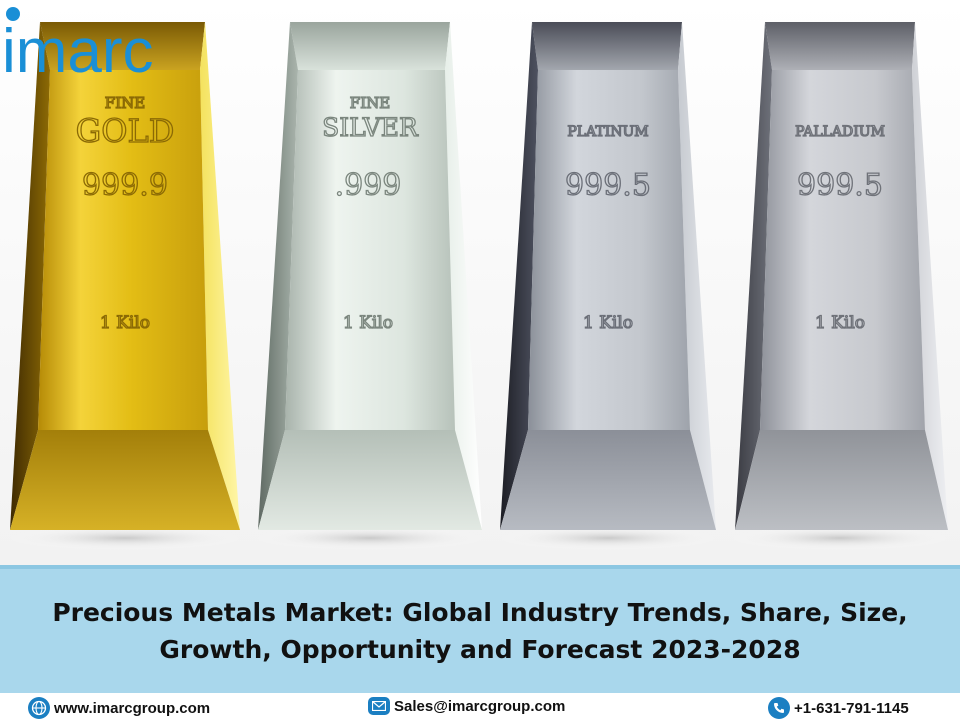 The image size is (960, 720). I want to click on email-contact: Sales@imarcgroup.com, so click(466, 706).